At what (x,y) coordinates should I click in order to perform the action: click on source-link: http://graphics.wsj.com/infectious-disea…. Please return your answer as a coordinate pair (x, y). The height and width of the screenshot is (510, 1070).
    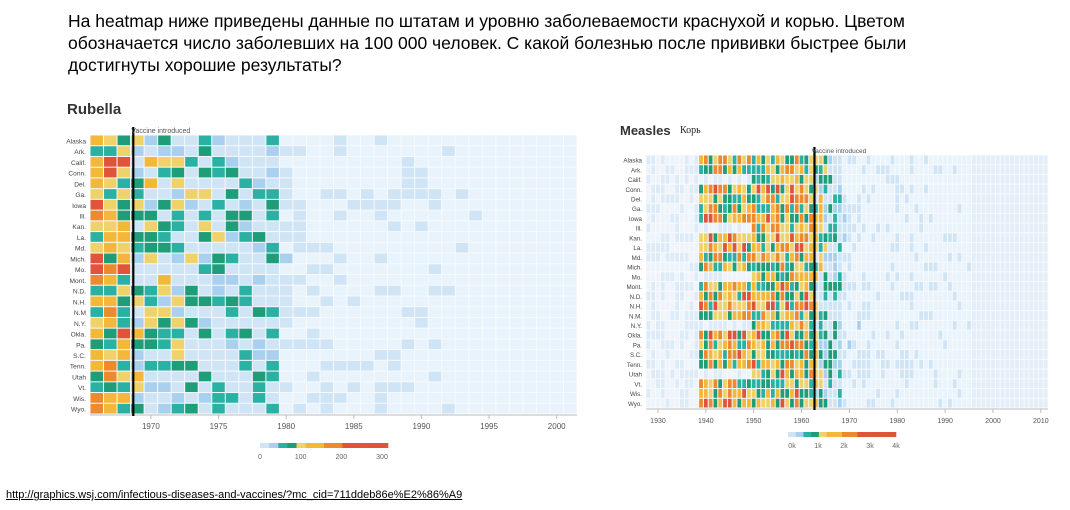
    Looking at the image, I should click on (234, 495).